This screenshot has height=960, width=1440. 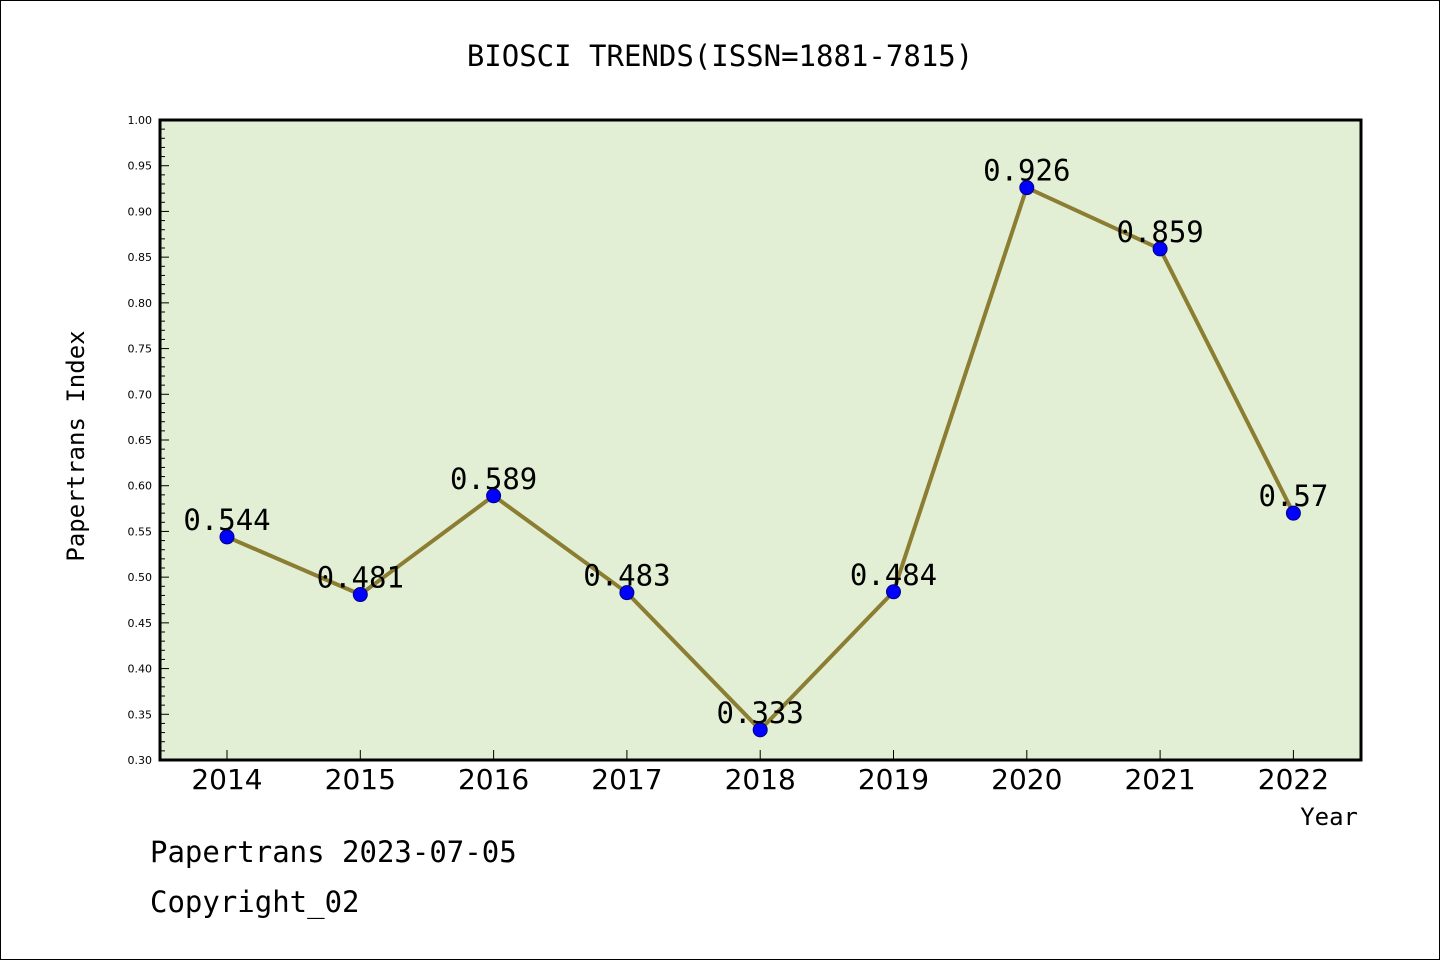 What do you see at coordinates (1329, 817) in the screenshot?
I see `x-axis-label: Year` at bounding box center [1329, 817].